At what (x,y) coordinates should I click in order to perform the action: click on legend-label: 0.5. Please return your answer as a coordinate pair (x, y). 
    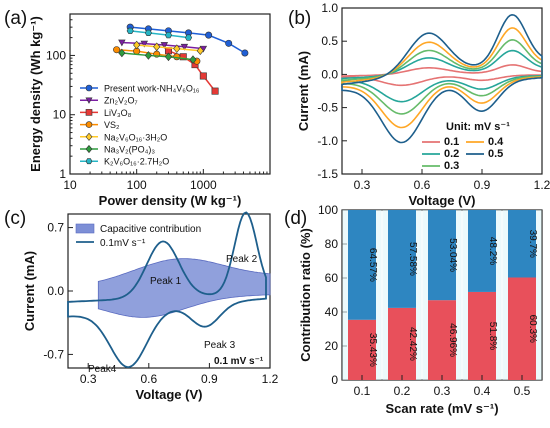
    Looking at the image, I should click on (495, 154).